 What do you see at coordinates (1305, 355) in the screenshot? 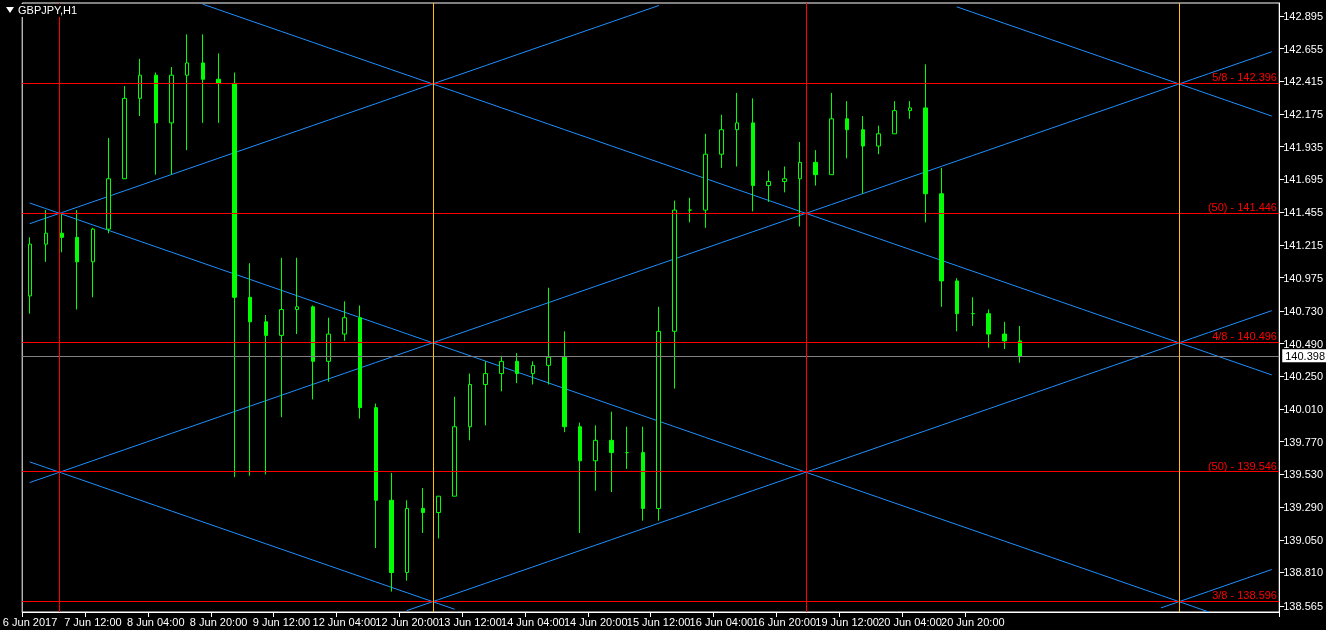
I see `ref-line-label: 140.398` at bounding box center [1305, 355].